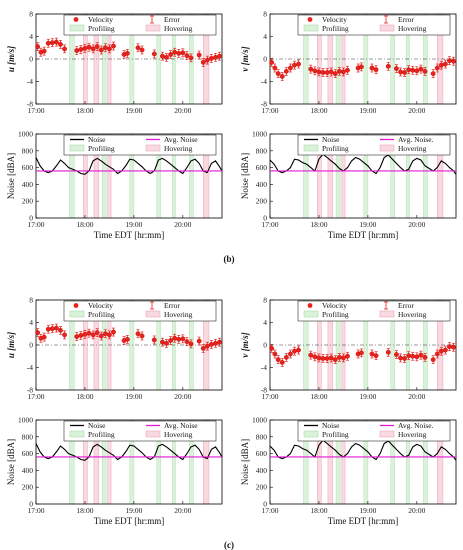 This screenshot has height=550, width=463. I want to click on y-axis-label: v [m/s], so click(245, 344).